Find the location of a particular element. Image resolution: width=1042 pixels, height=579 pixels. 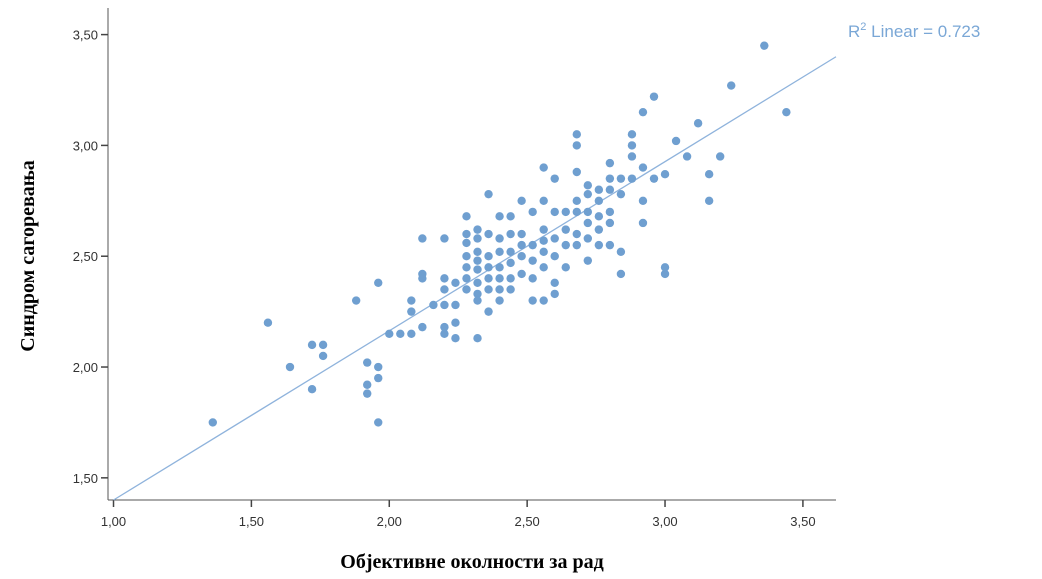

y-tick-label: 3,50 is located at coordinates (85, 35).